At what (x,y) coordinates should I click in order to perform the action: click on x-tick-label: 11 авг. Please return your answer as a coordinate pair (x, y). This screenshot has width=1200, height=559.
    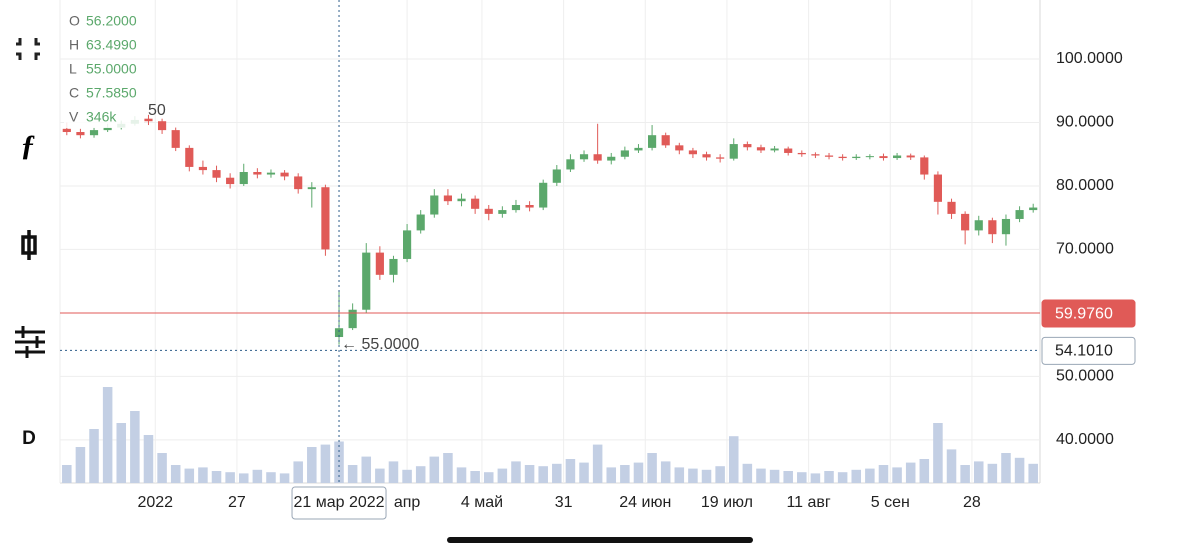
    Looking at the image, I should click on (808, 502).